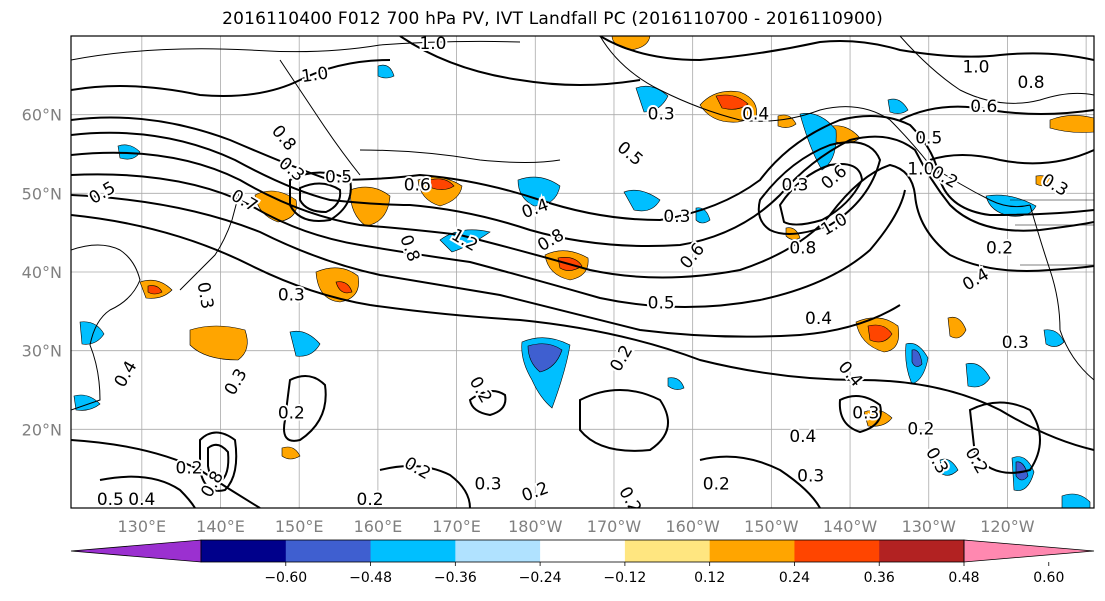  What do you see at coordinates (42, 429) in the screenshot?
I see `lat-tick-label: 20°N` at bounding box center [42, 429].